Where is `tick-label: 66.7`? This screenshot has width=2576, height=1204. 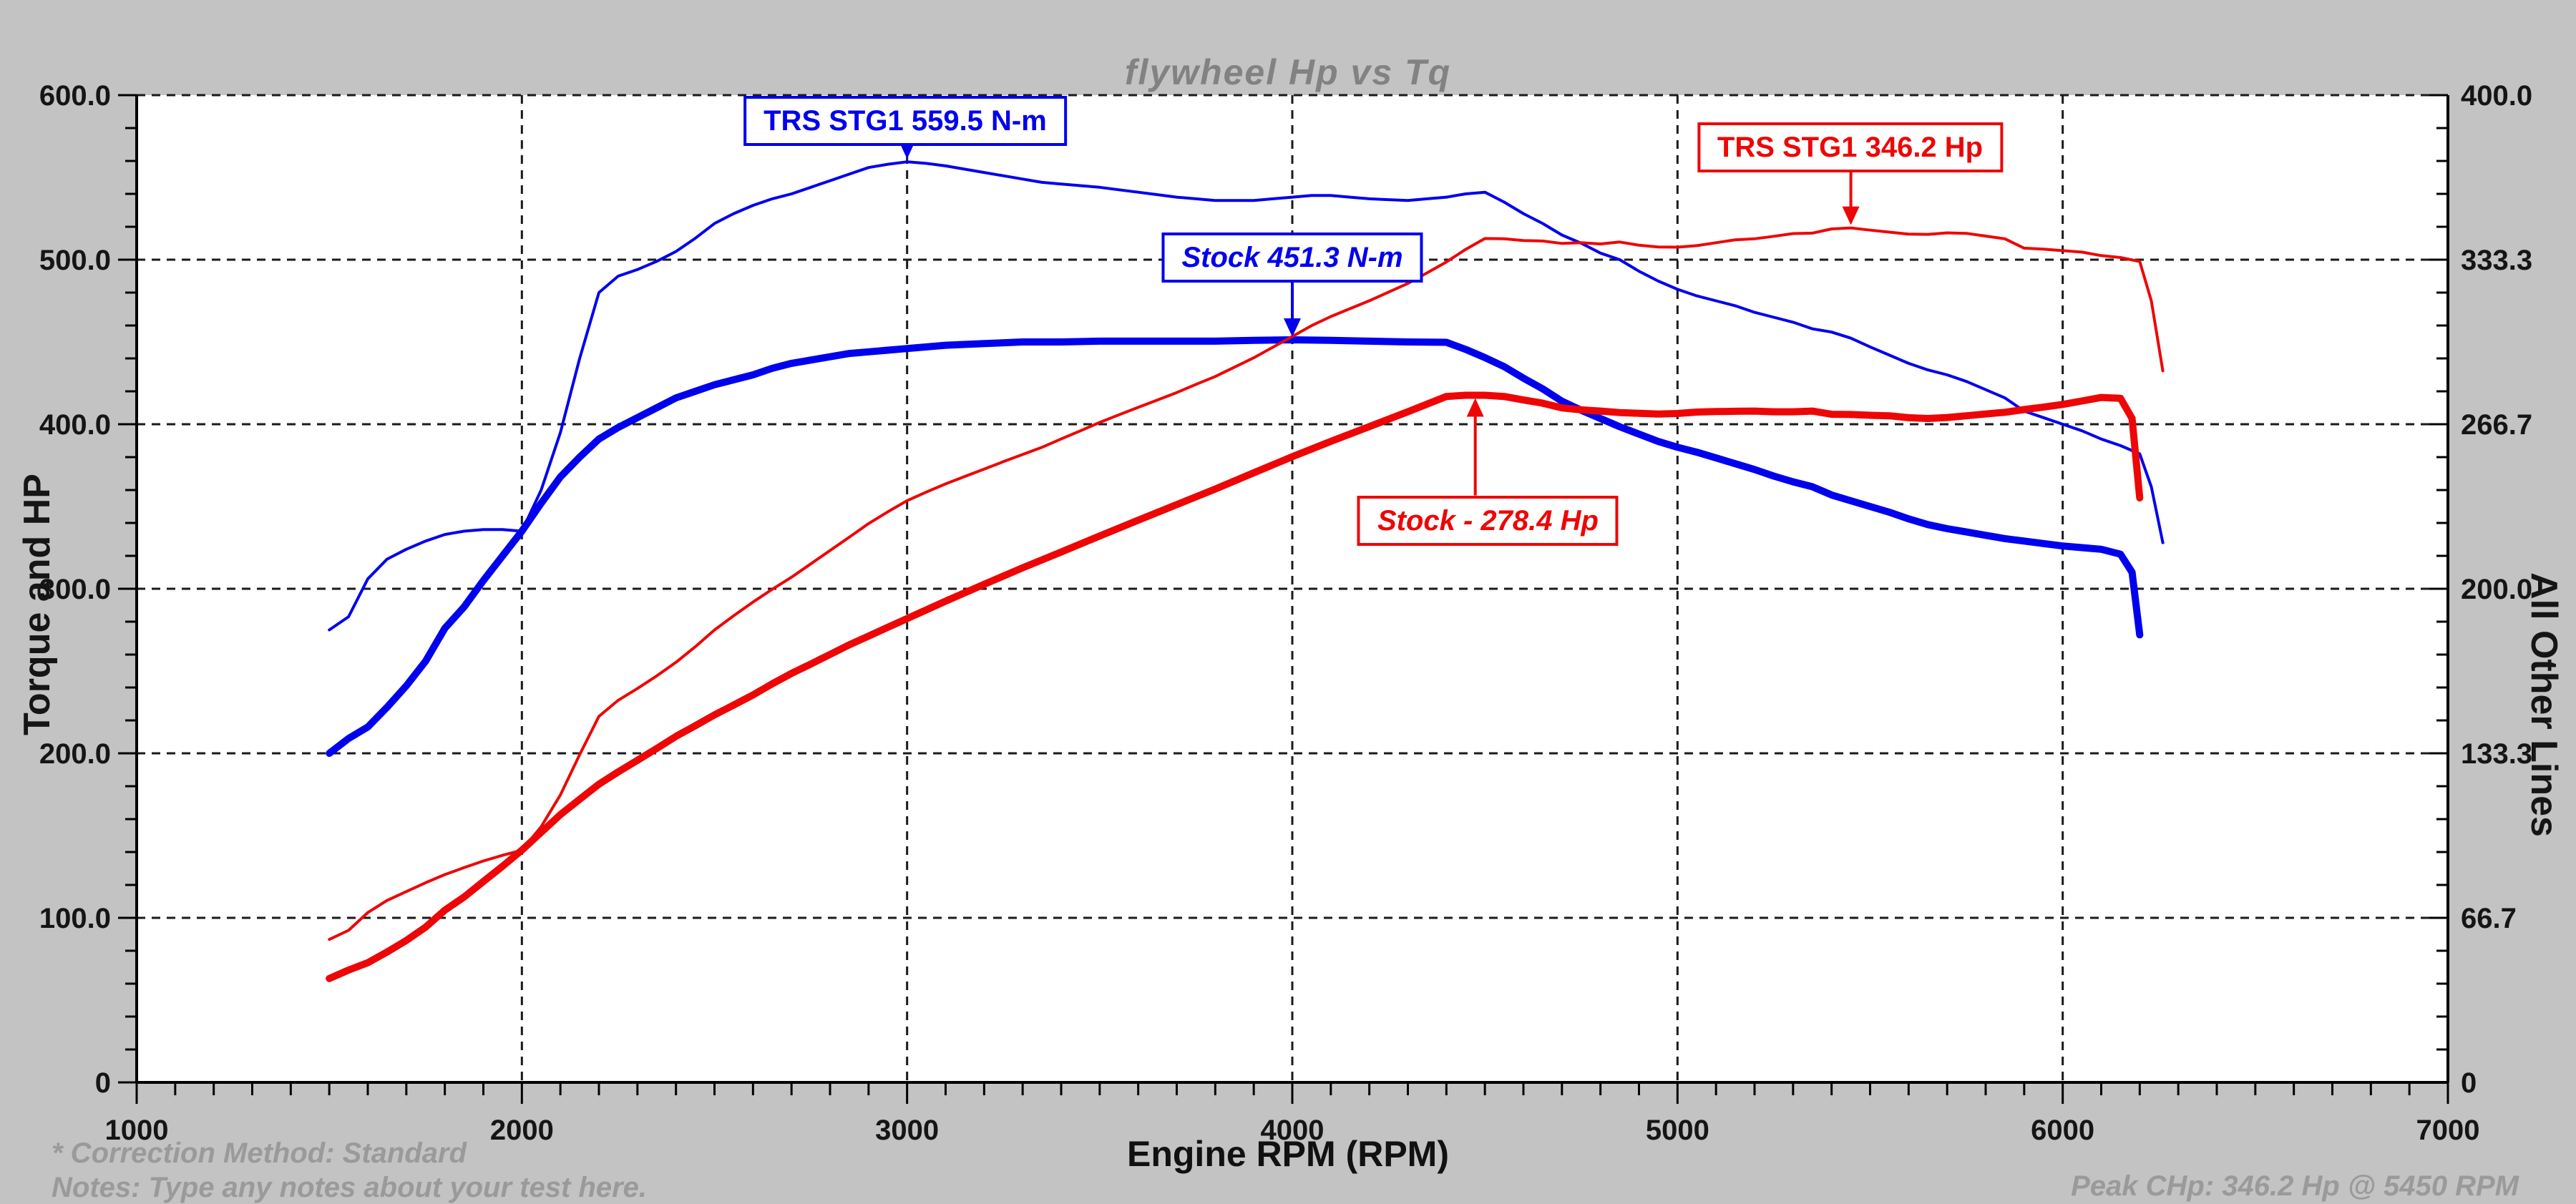 tick-label: 66.7 is located at coordinates (2489, 918).